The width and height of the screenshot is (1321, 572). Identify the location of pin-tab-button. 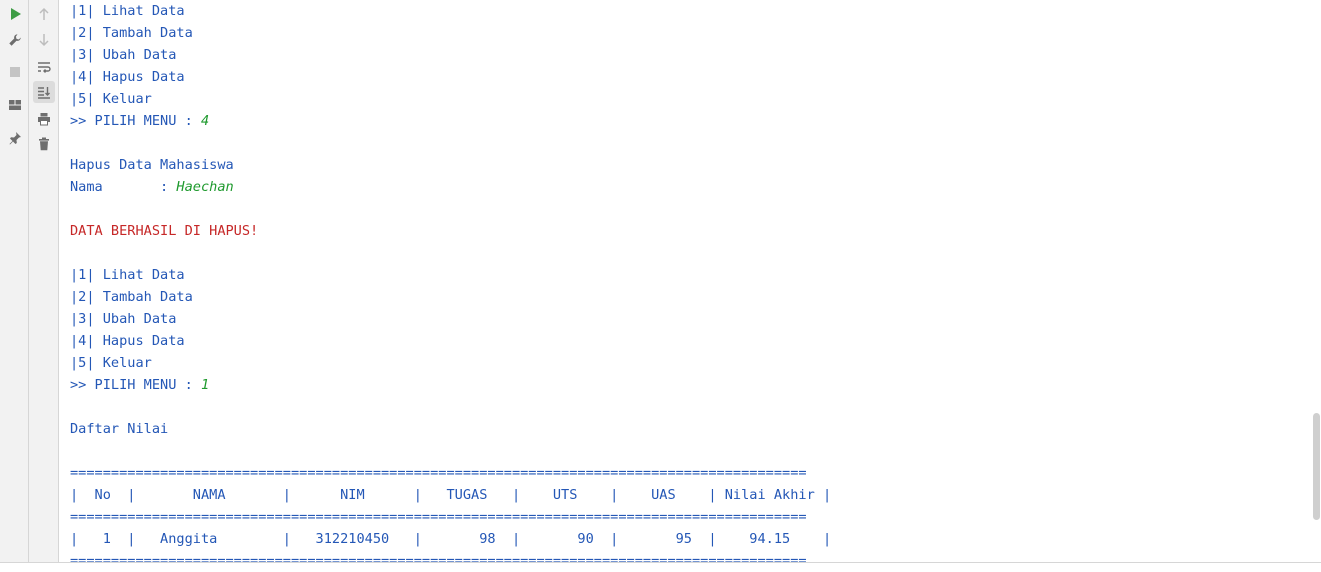
(15, 138).